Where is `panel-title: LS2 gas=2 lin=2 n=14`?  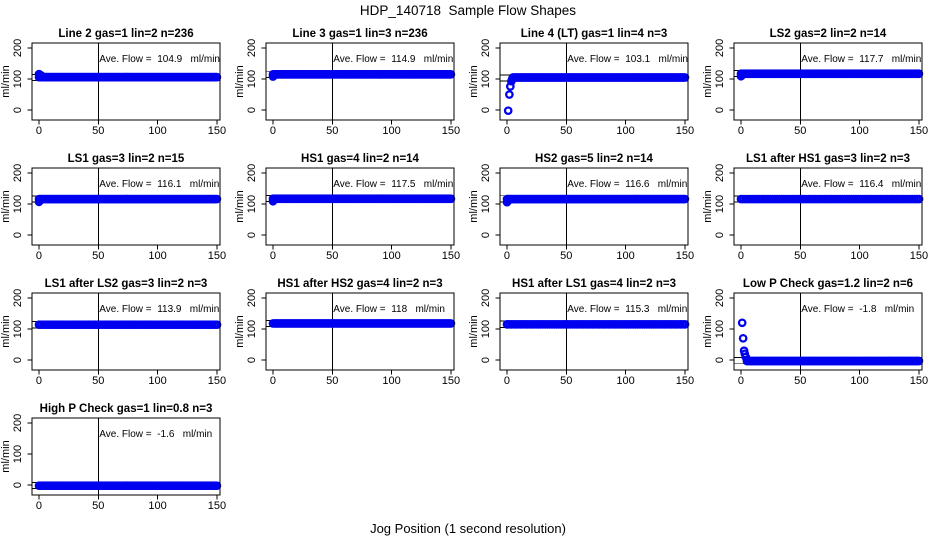
panel-title: LS2 gas=2 lin=2 n=14 is located at coordinates (828, 34).